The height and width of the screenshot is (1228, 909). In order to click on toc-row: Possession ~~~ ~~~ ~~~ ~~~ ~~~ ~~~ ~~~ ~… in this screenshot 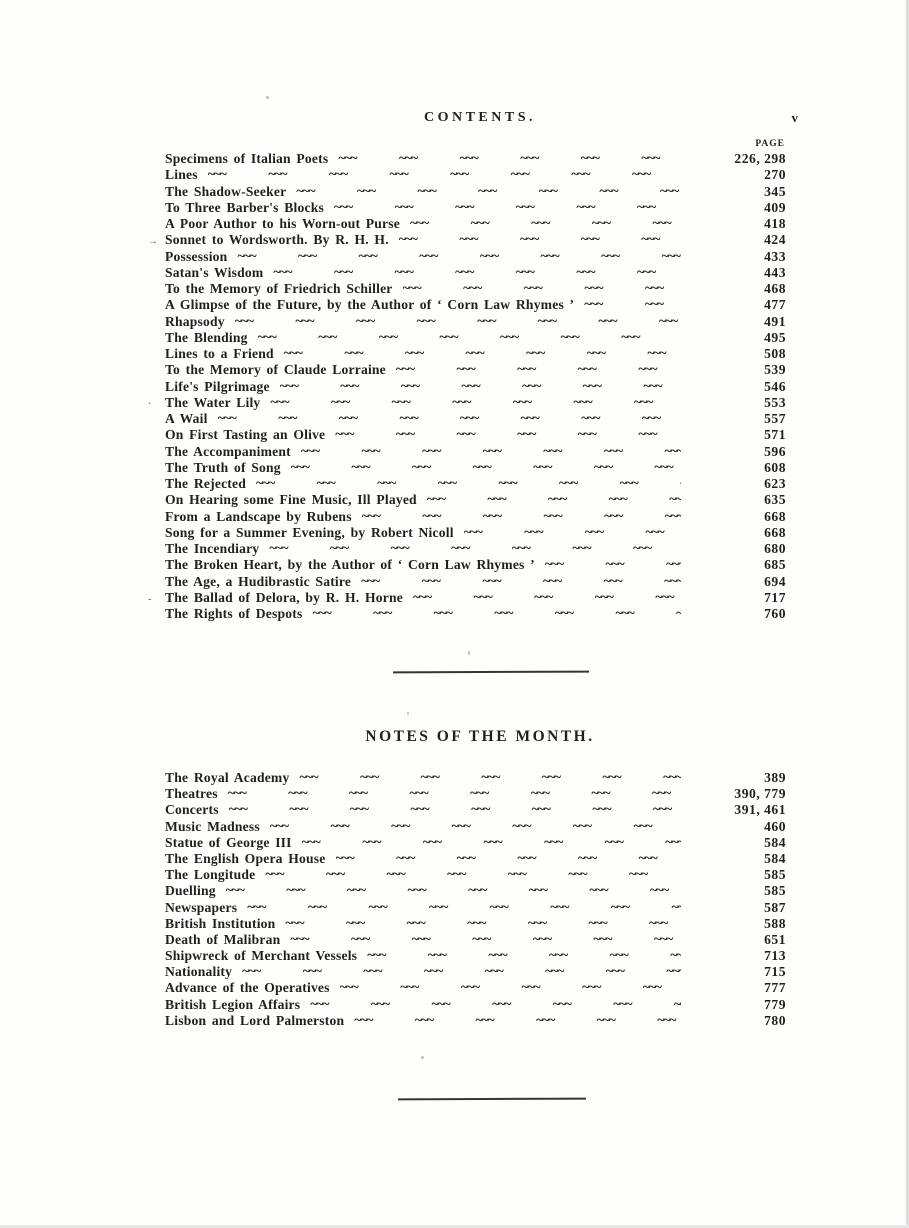, I will do `click(467, 256)`.